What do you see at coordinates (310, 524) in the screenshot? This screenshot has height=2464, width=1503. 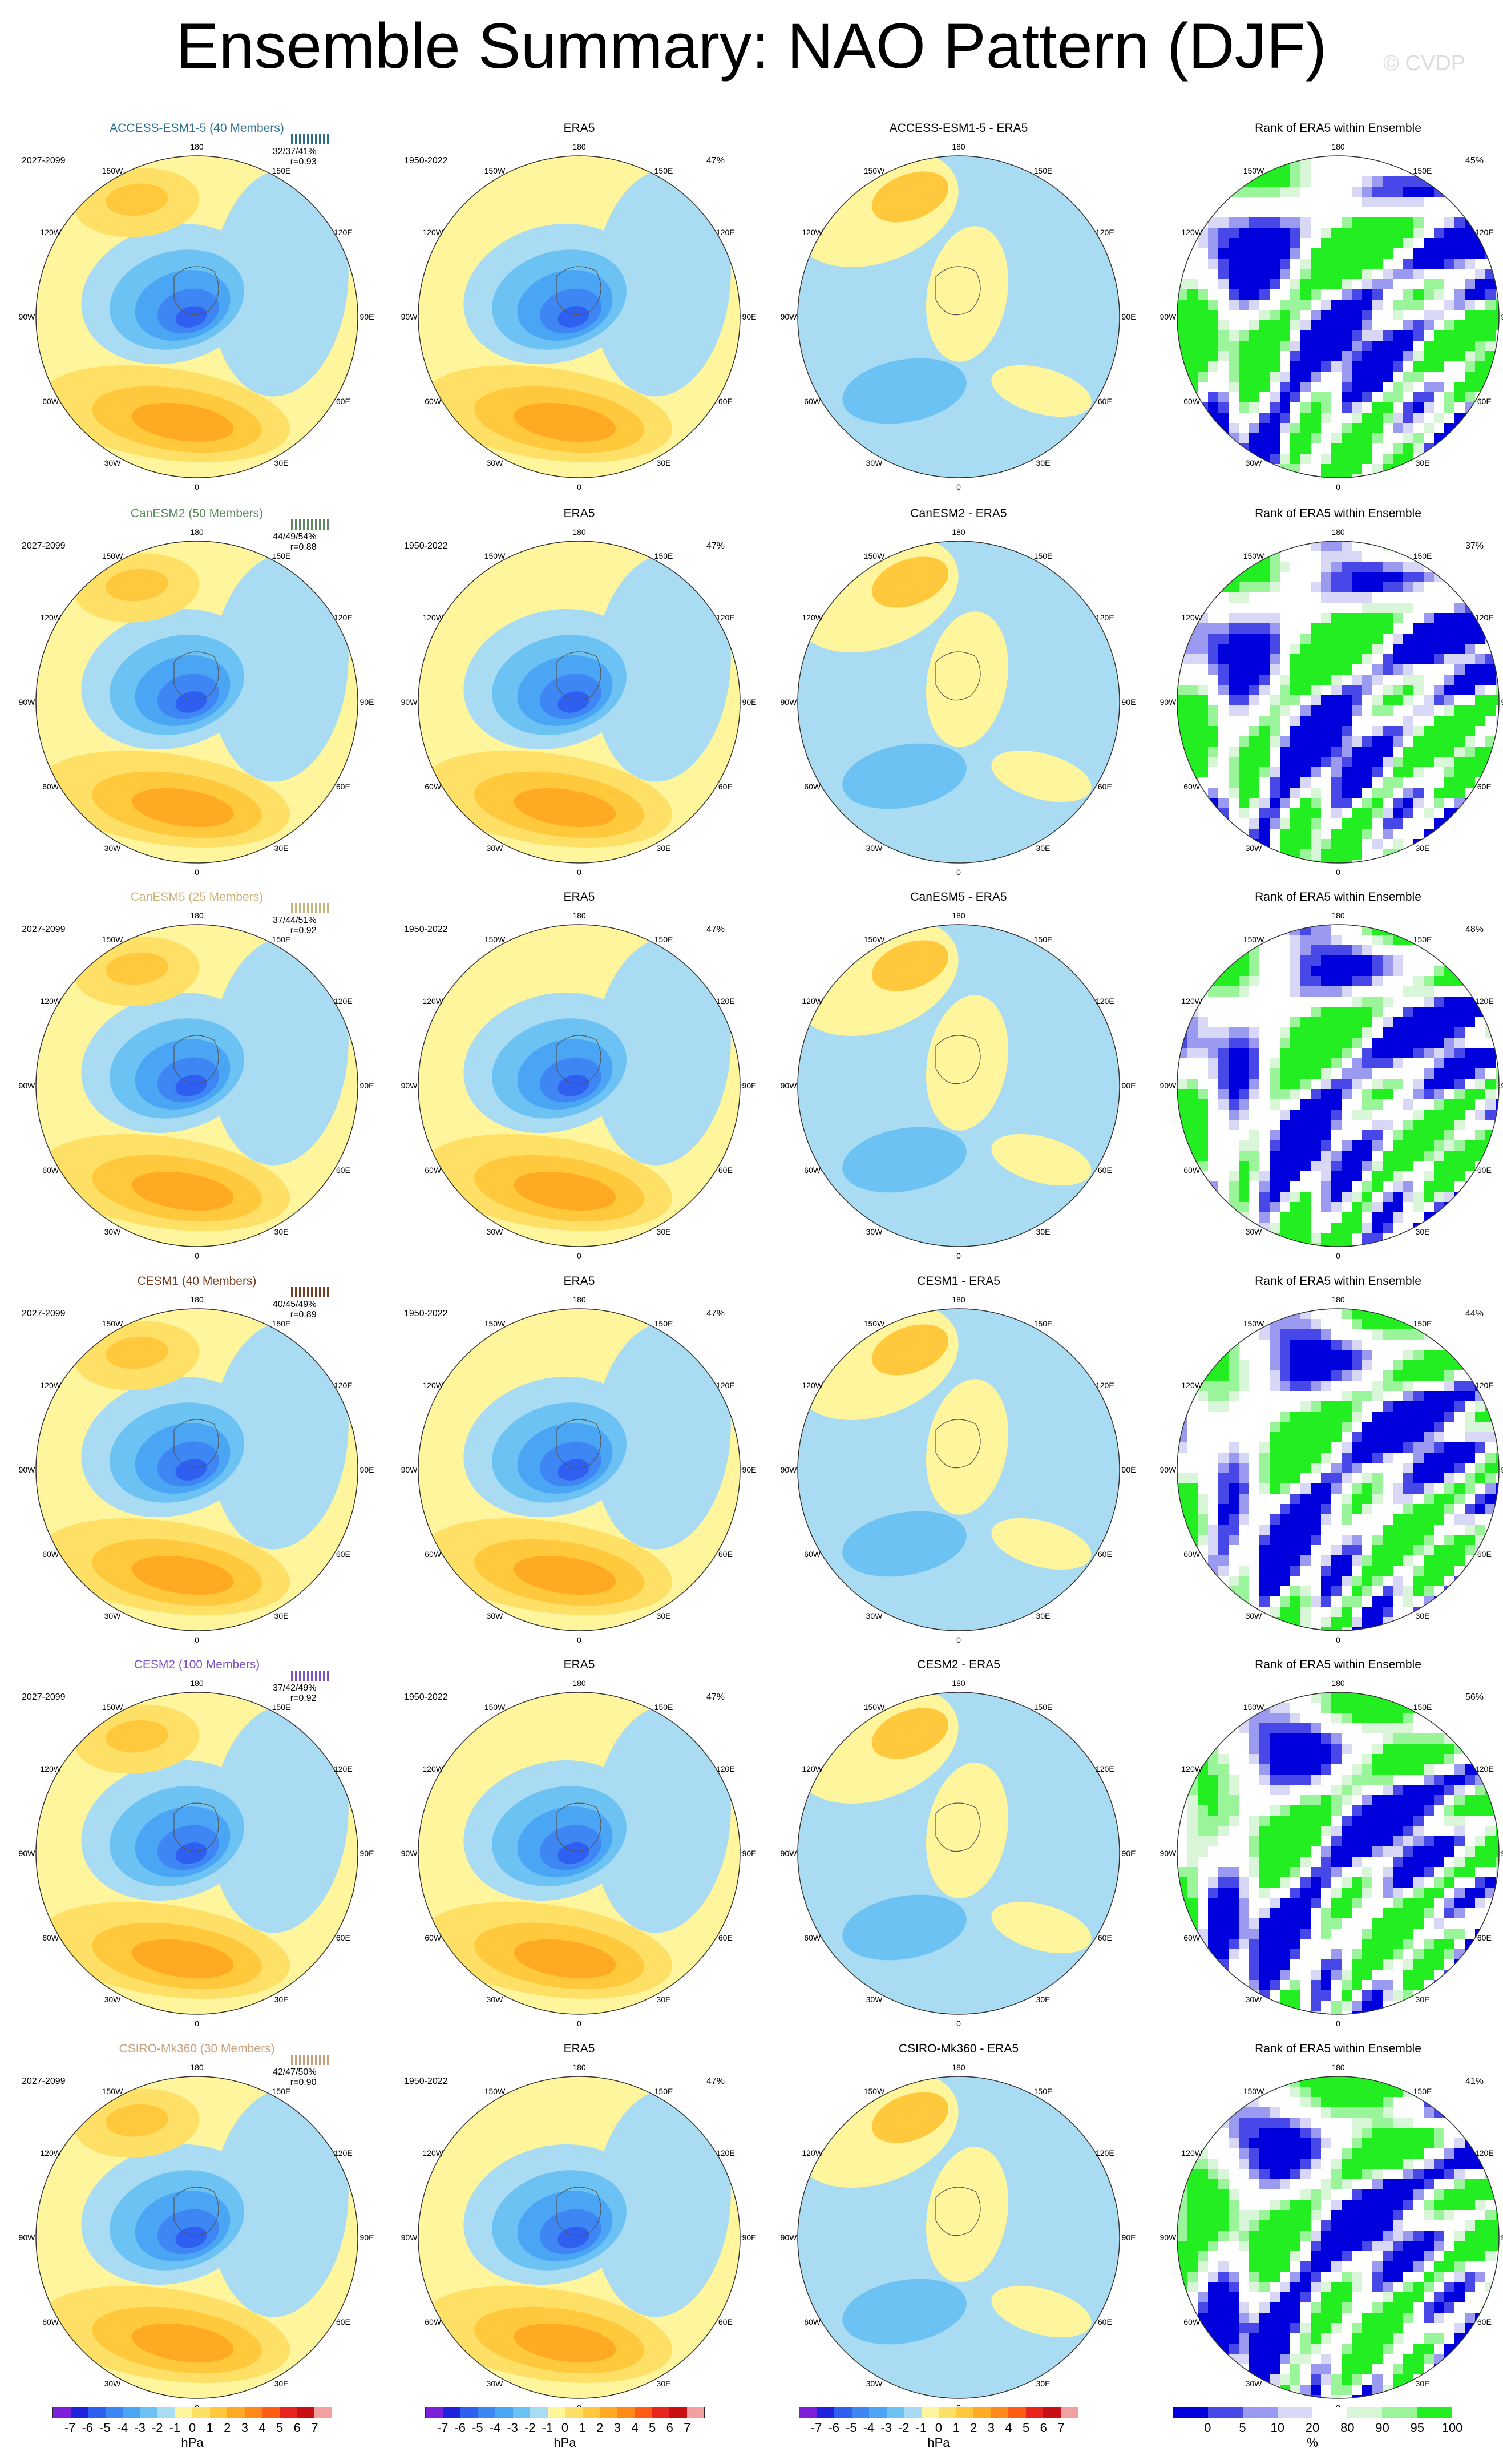 I see `member-spread` at bounding box center [310, 524].